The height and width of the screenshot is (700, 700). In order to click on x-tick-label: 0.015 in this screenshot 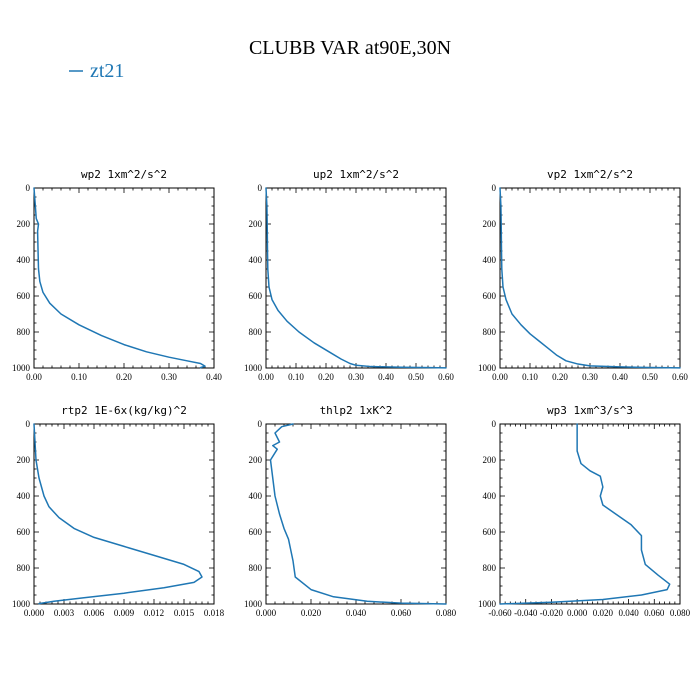, I will do `click(184, 613)`.